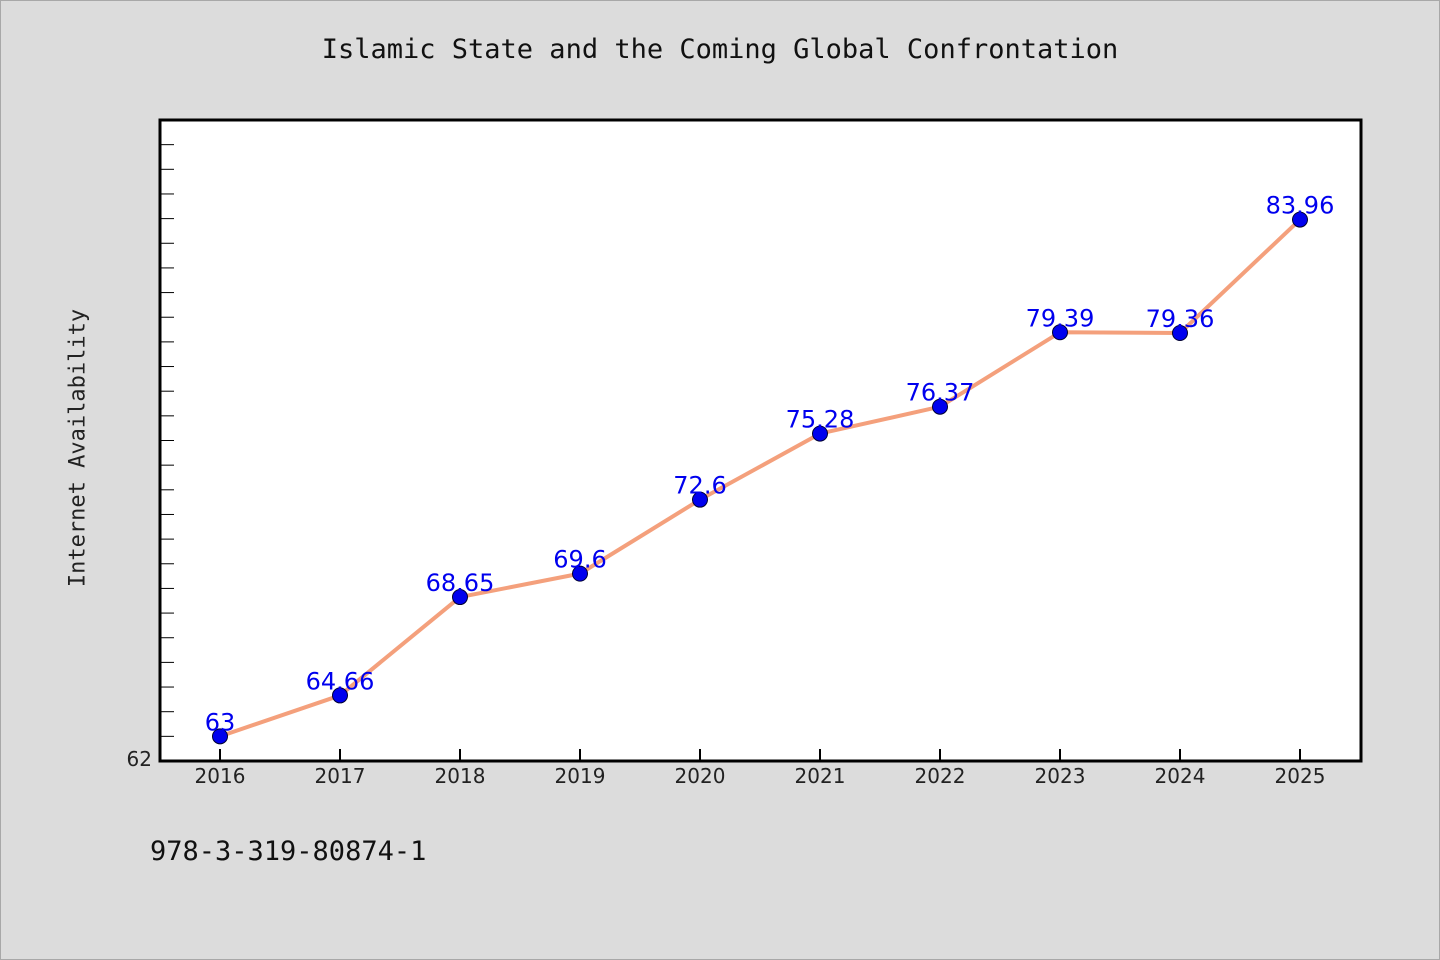  Describe the element at coordinates (139, 759) in the screenshot. I see `y-tick-label: 62` at that location.